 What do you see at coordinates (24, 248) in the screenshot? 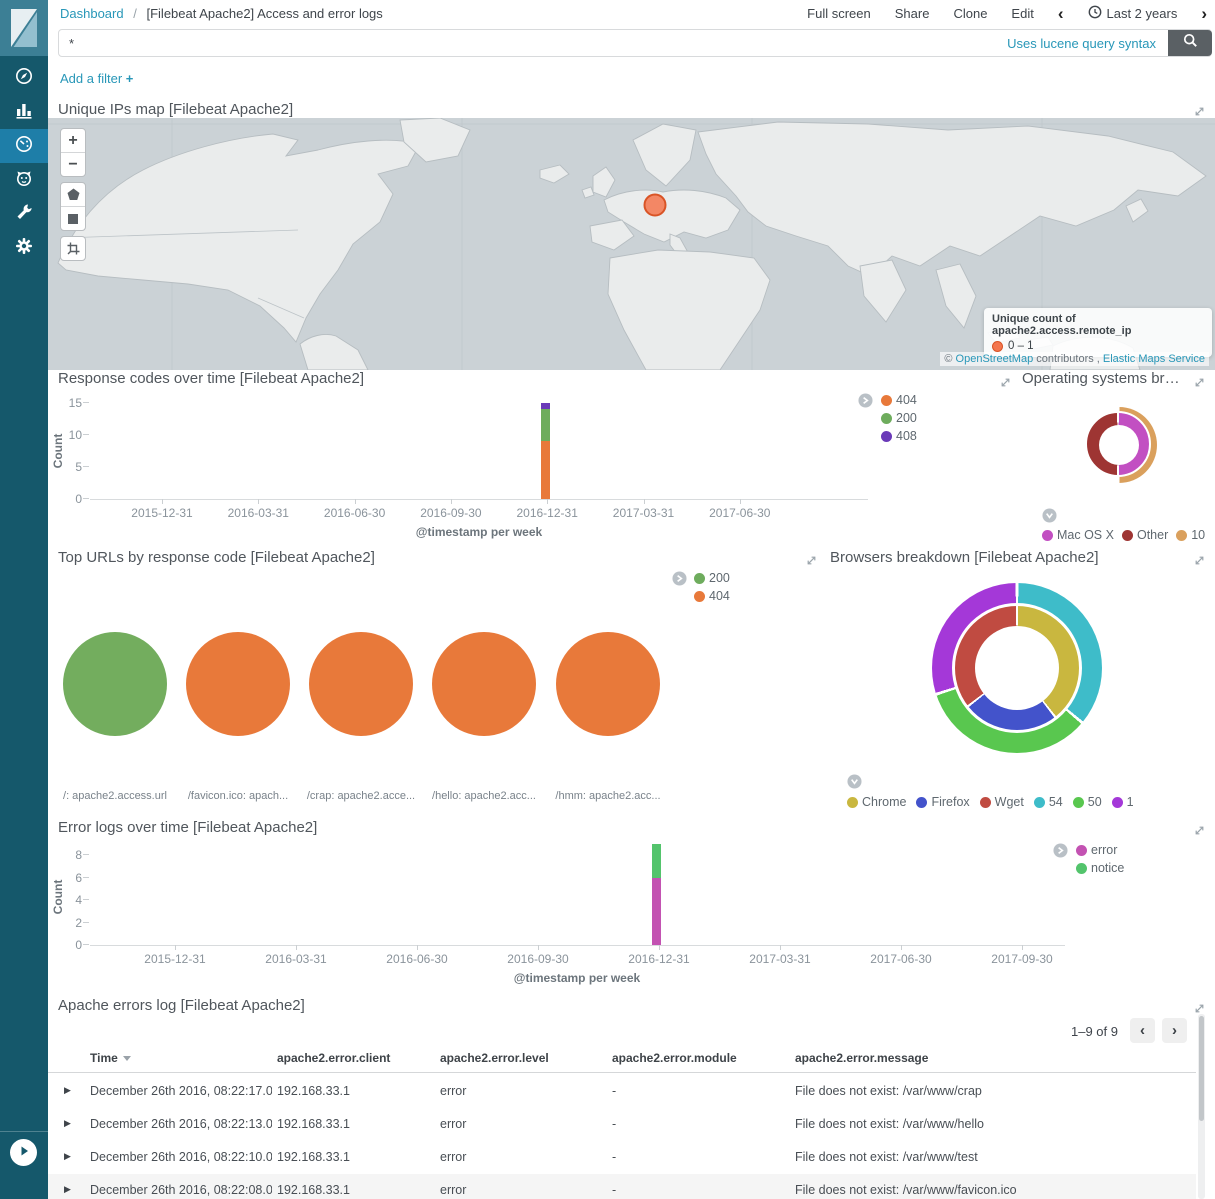
I see `sidebar-item-management` at bounding box center [24, 248].